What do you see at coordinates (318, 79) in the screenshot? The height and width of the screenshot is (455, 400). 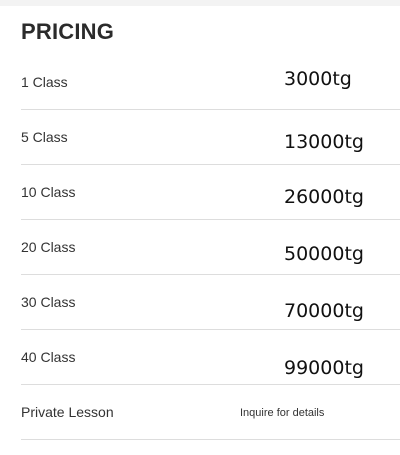 I see `pricing-row-price: 3000tg` at bounding box center [318, 79].